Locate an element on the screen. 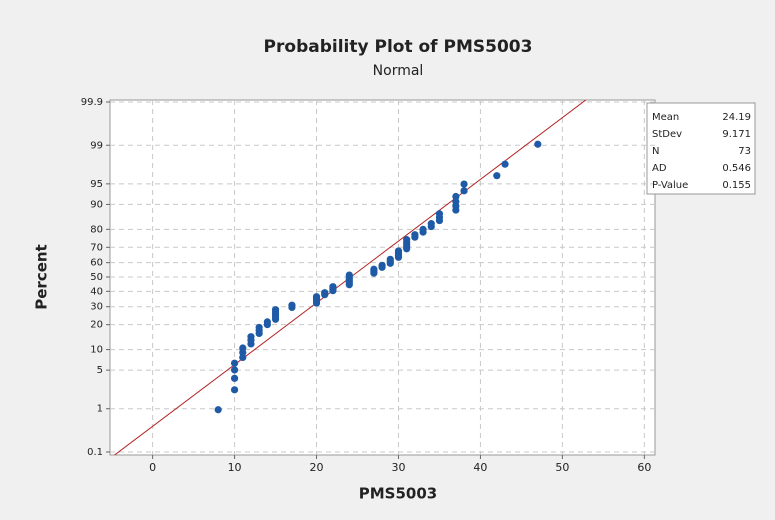 Image resolution: width=775 pixels, height=520 pixels. x-tick-label: 10 is located at coordinates (235, 467).